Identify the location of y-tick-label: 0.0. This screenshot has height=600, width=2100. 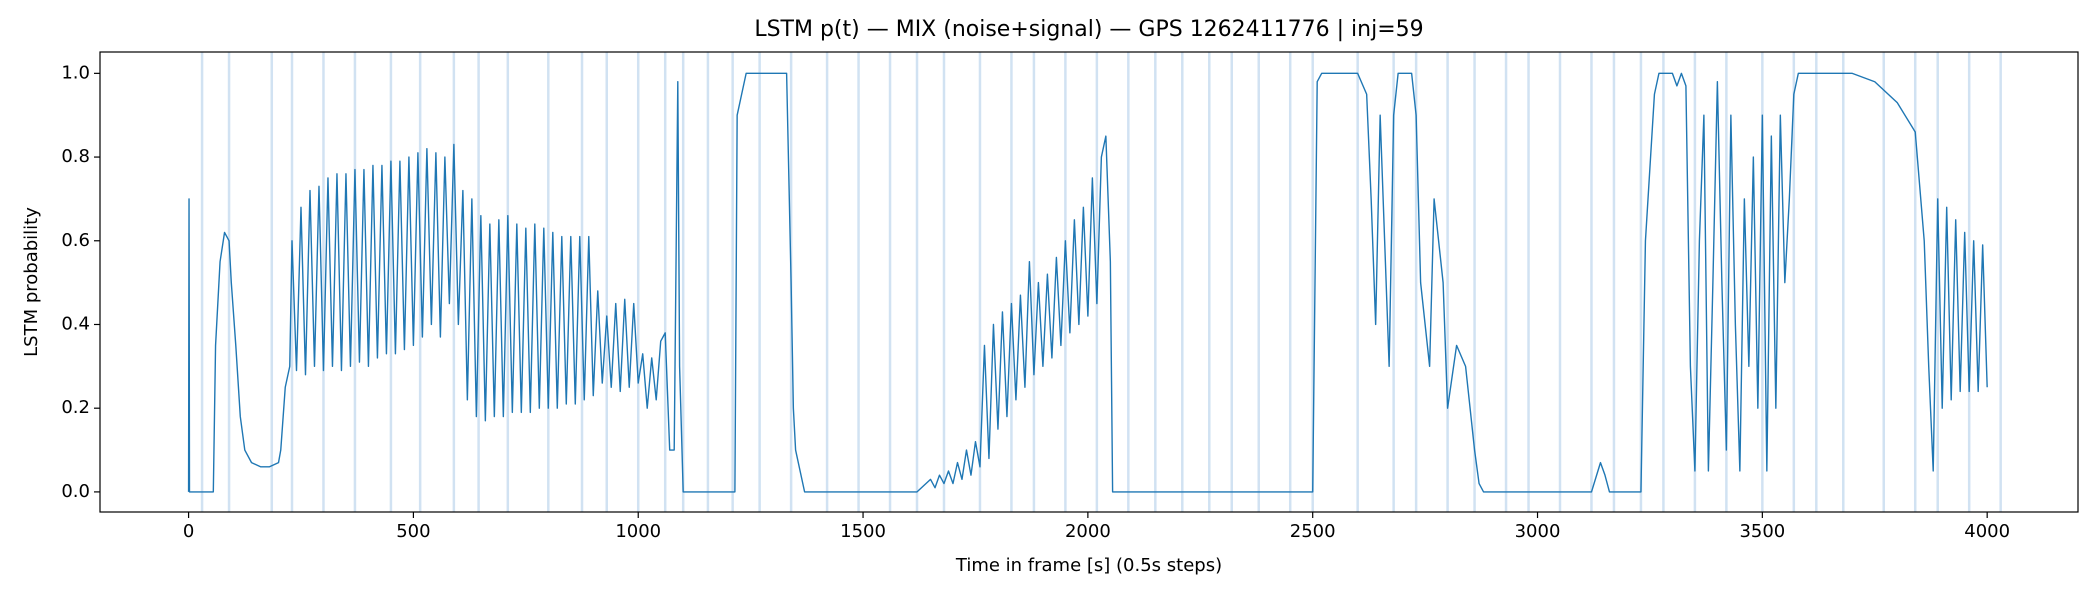
(75, 491).